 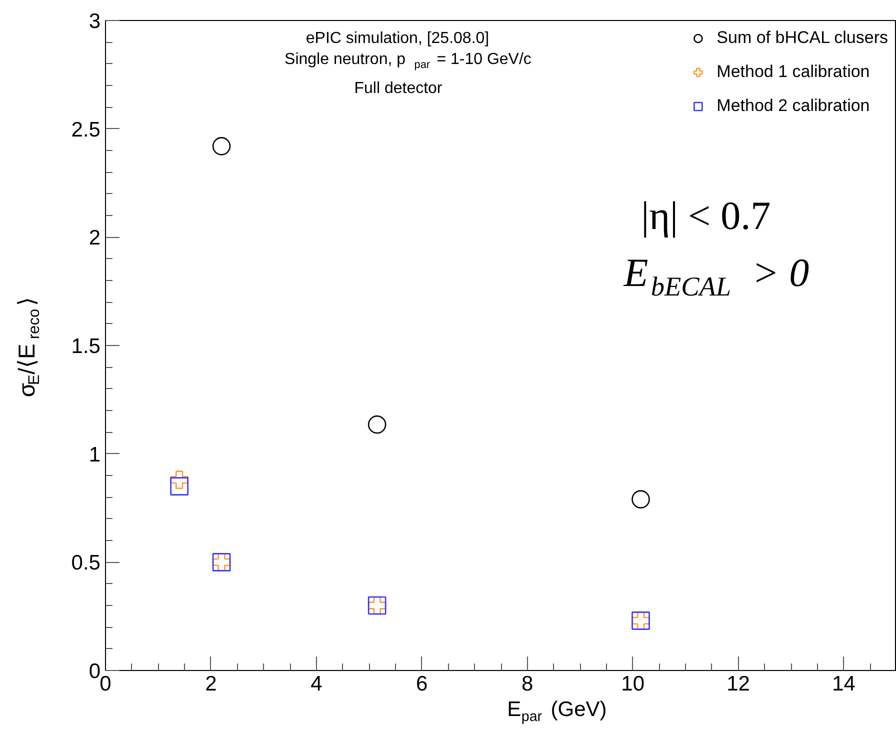 I want to click on x-tick-label: 10, so click(x=633, y=684).